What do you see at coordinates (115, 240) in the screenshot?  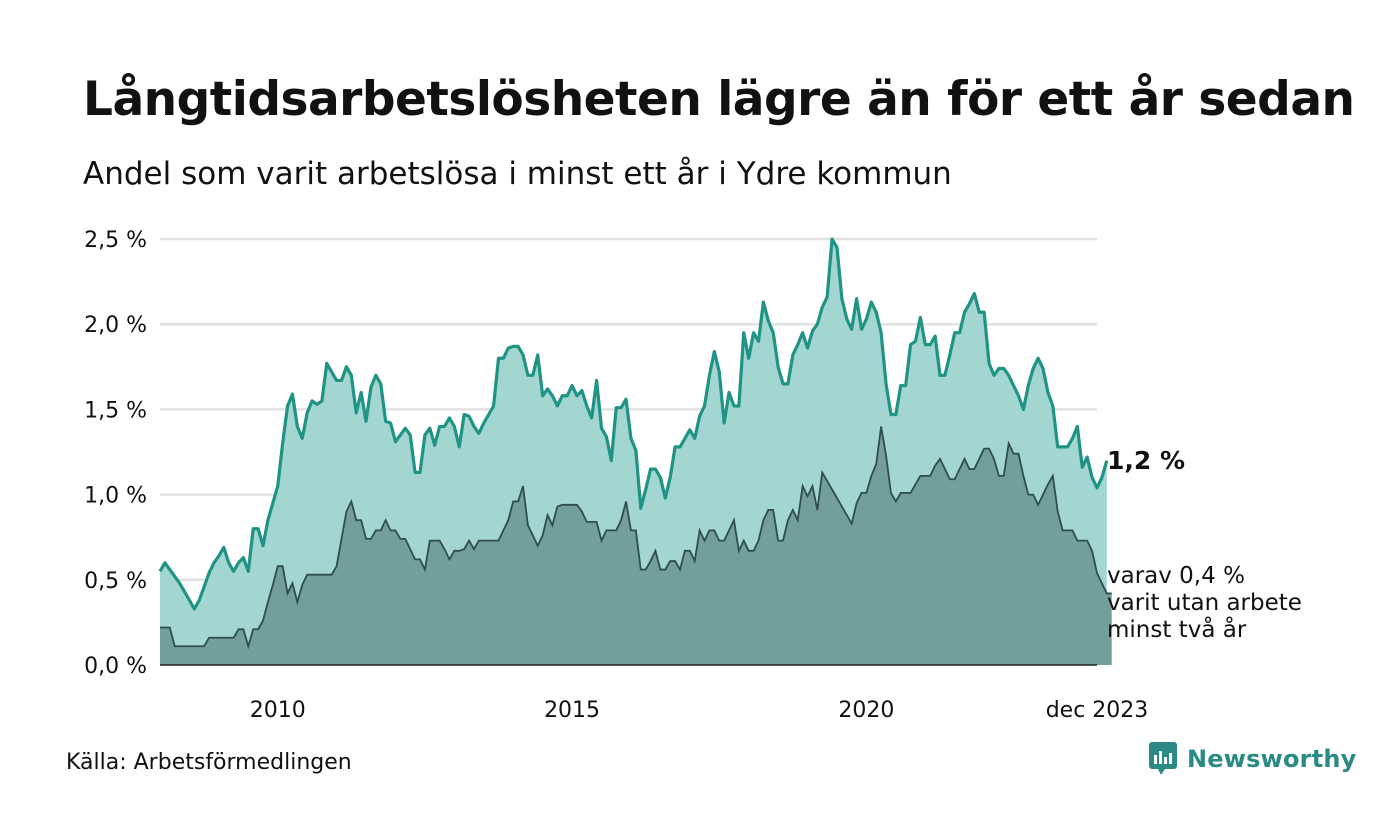 I see `y-tick-label: 2,5 %` at bounding box center [115, 240].